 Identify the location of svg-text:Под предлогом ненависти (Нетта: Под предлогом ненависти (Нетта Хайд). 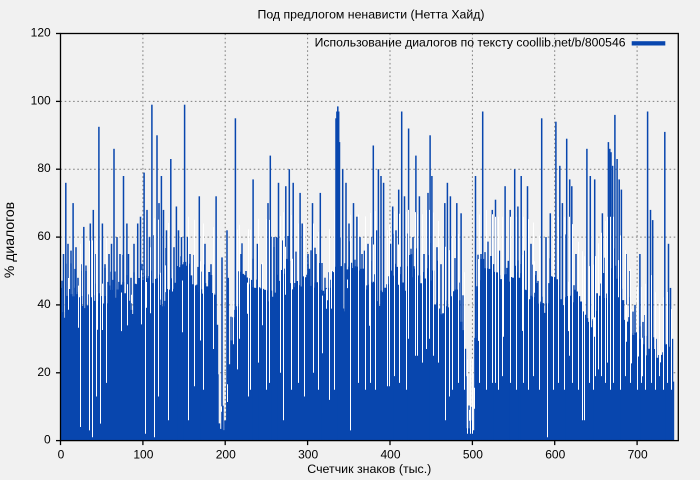
(370, 15).